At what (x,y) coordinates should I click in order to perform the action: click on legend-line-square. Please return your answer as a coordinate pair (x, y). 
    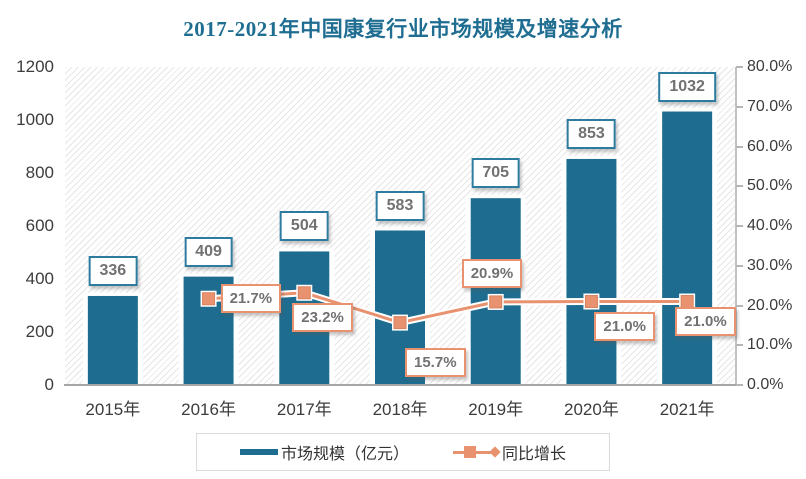
    Looking at the image, I should click on (470, 452).